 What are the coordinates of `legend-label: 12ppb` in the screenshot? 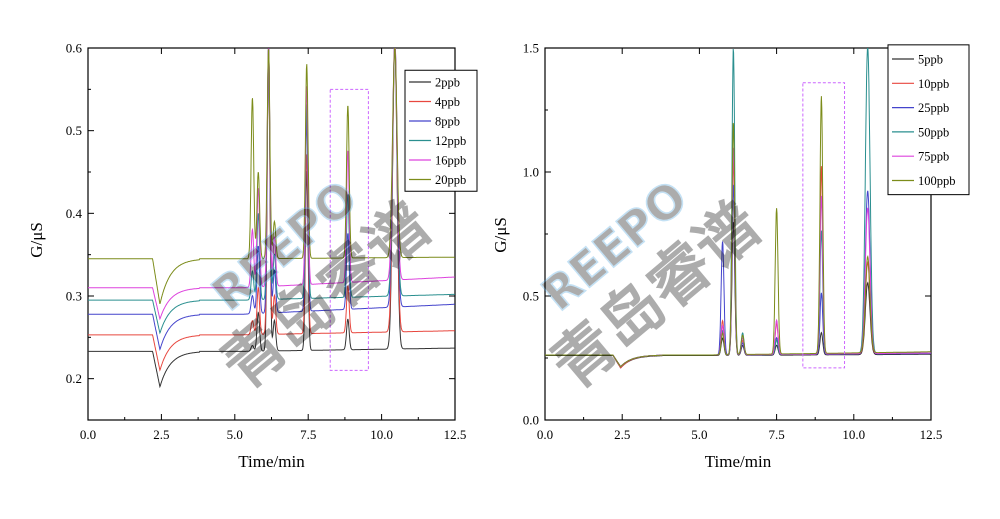 It's located at (450, 141).